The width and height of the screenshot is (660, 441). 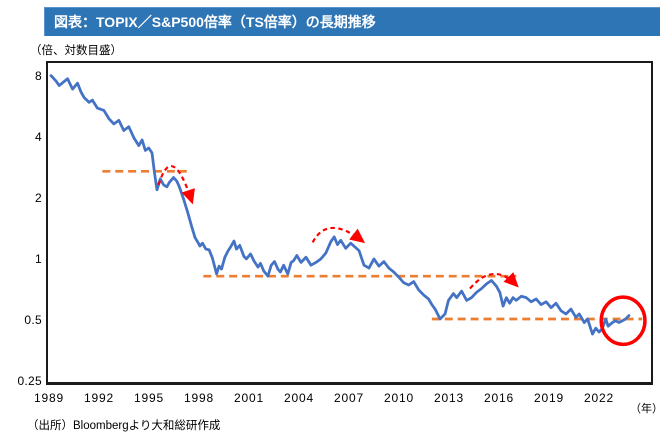 I want to click on x-tick-label: 1995, so click(x=149, y=398).